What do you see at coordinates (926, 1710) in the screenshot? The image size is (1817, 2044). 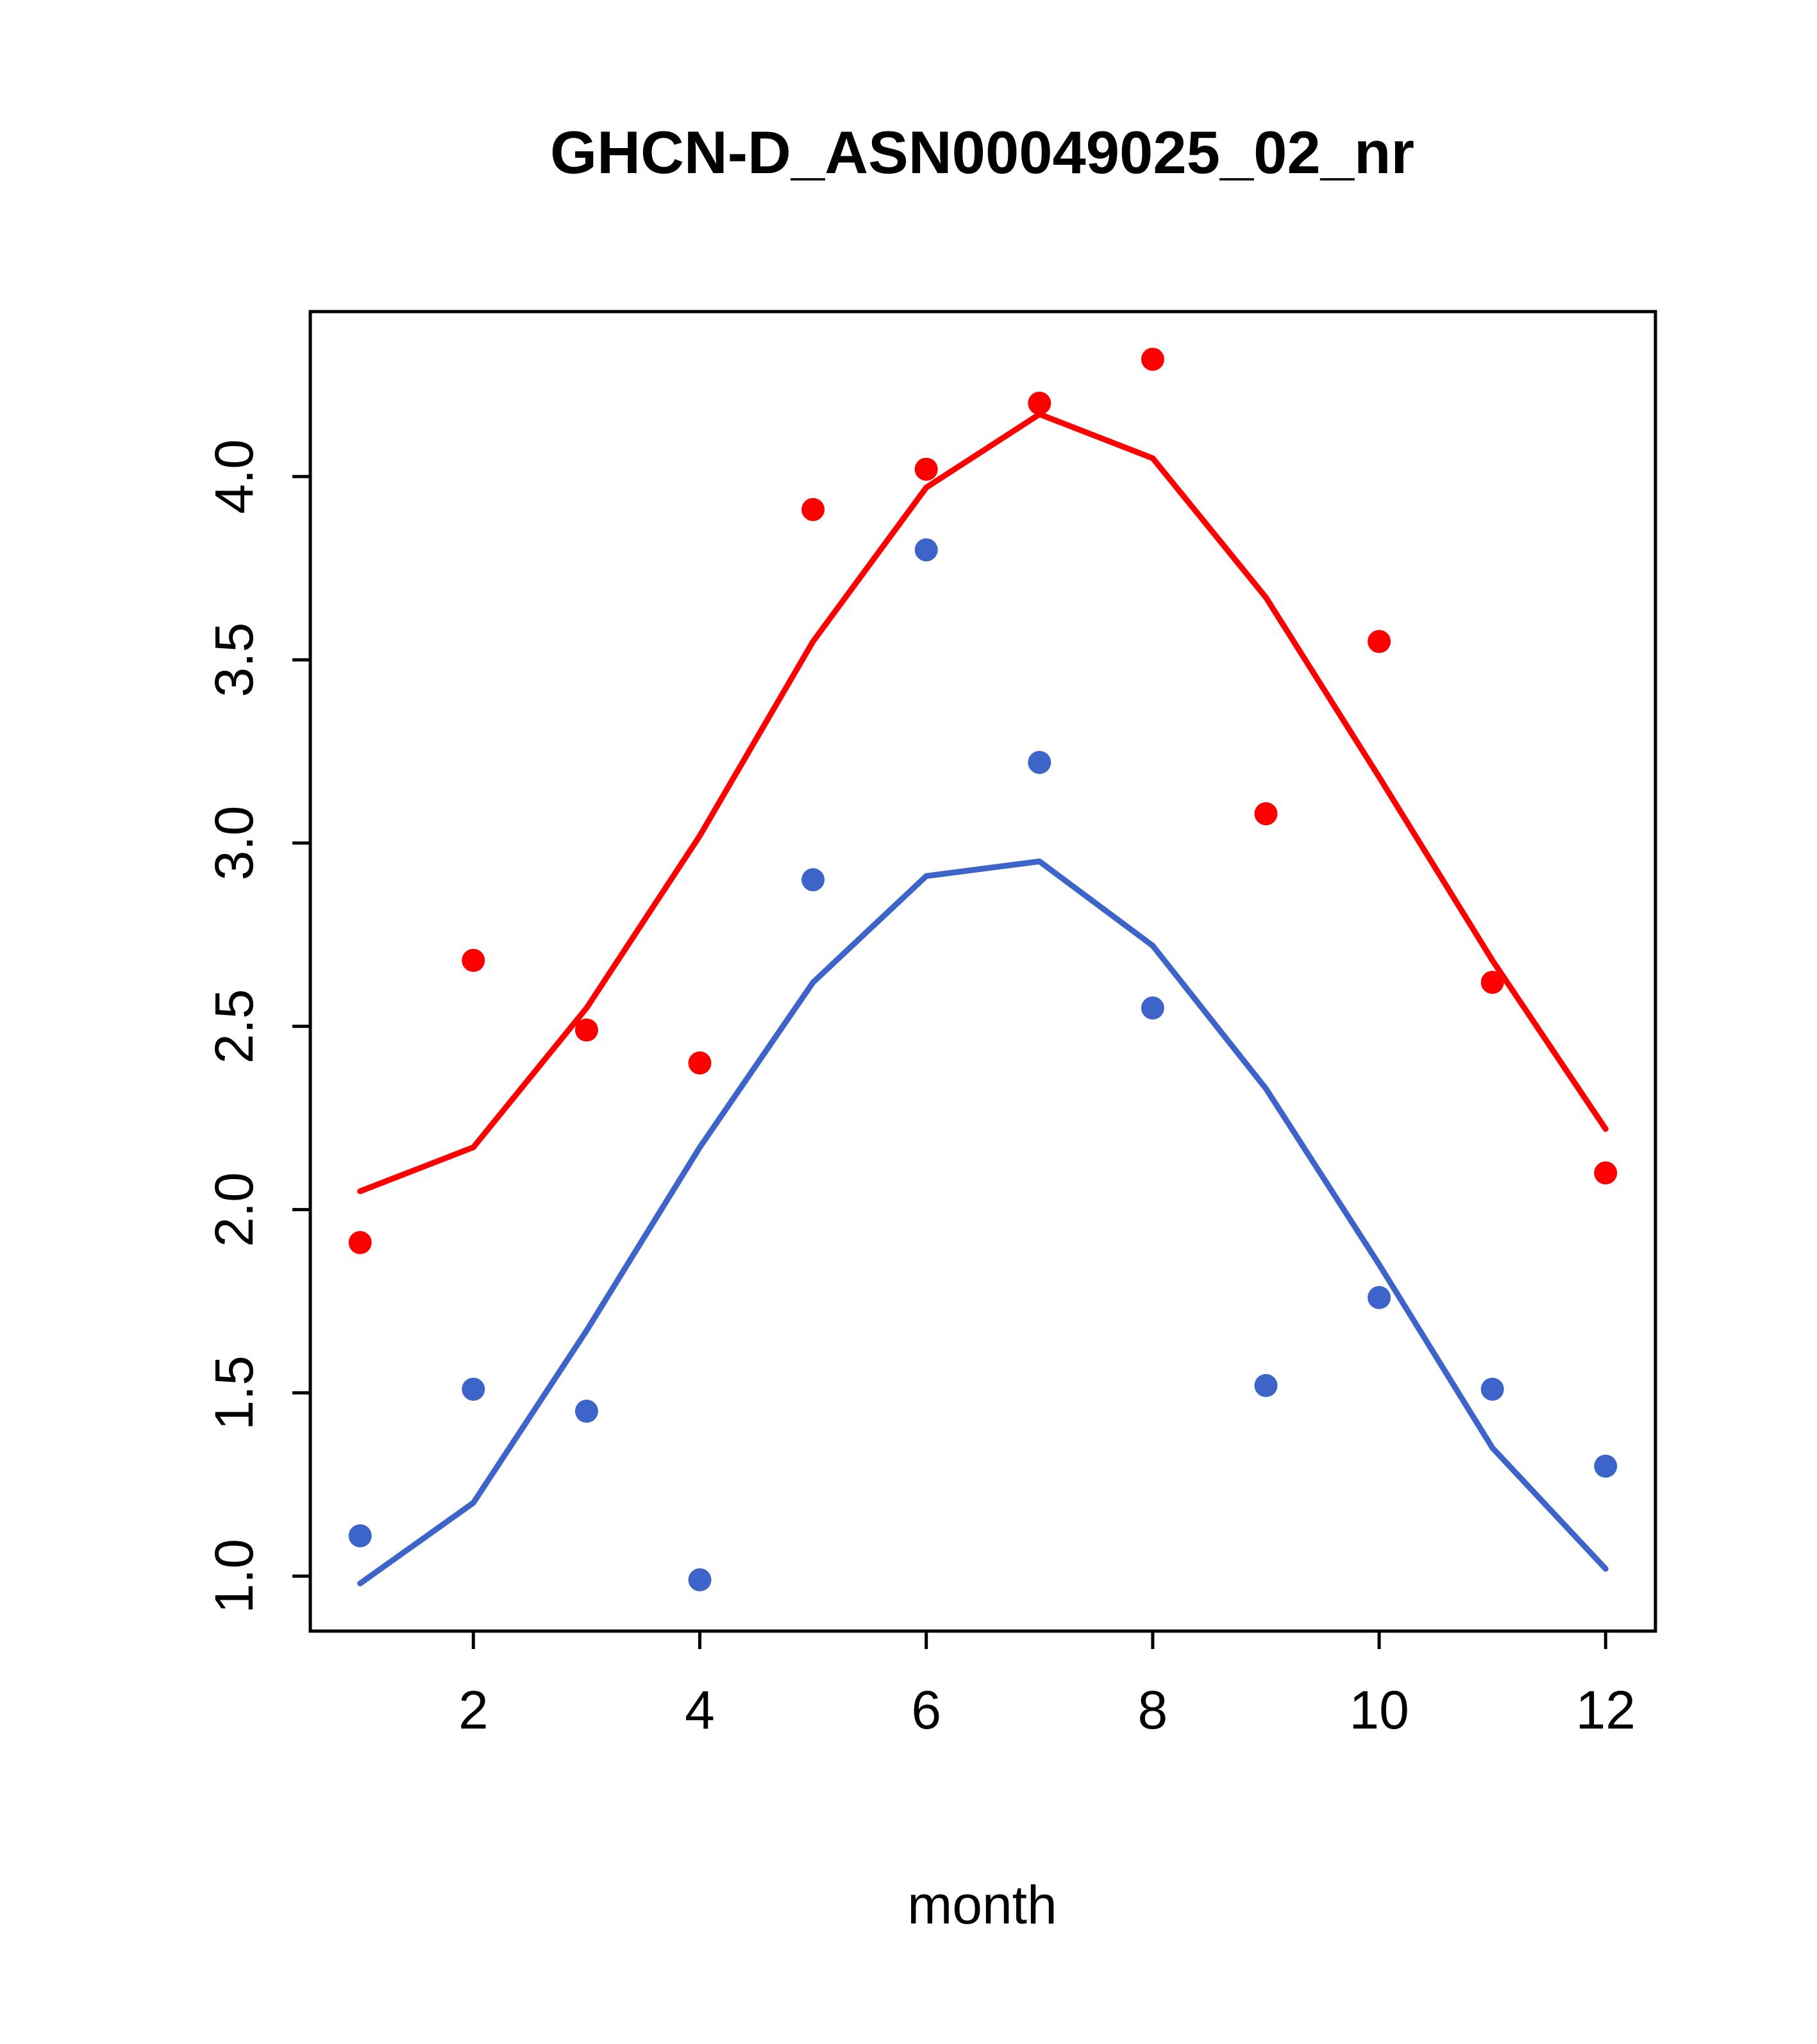 I see `x-tick-label: 6` at bounding box center [926, 1710].